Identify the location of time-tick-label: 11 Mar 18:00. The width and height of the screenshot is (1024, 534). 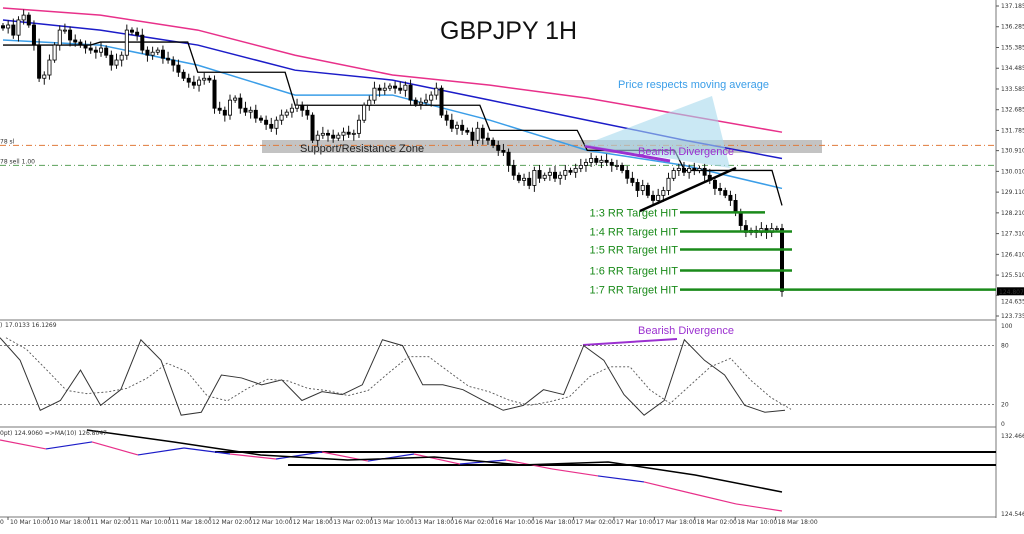
(192, 522).